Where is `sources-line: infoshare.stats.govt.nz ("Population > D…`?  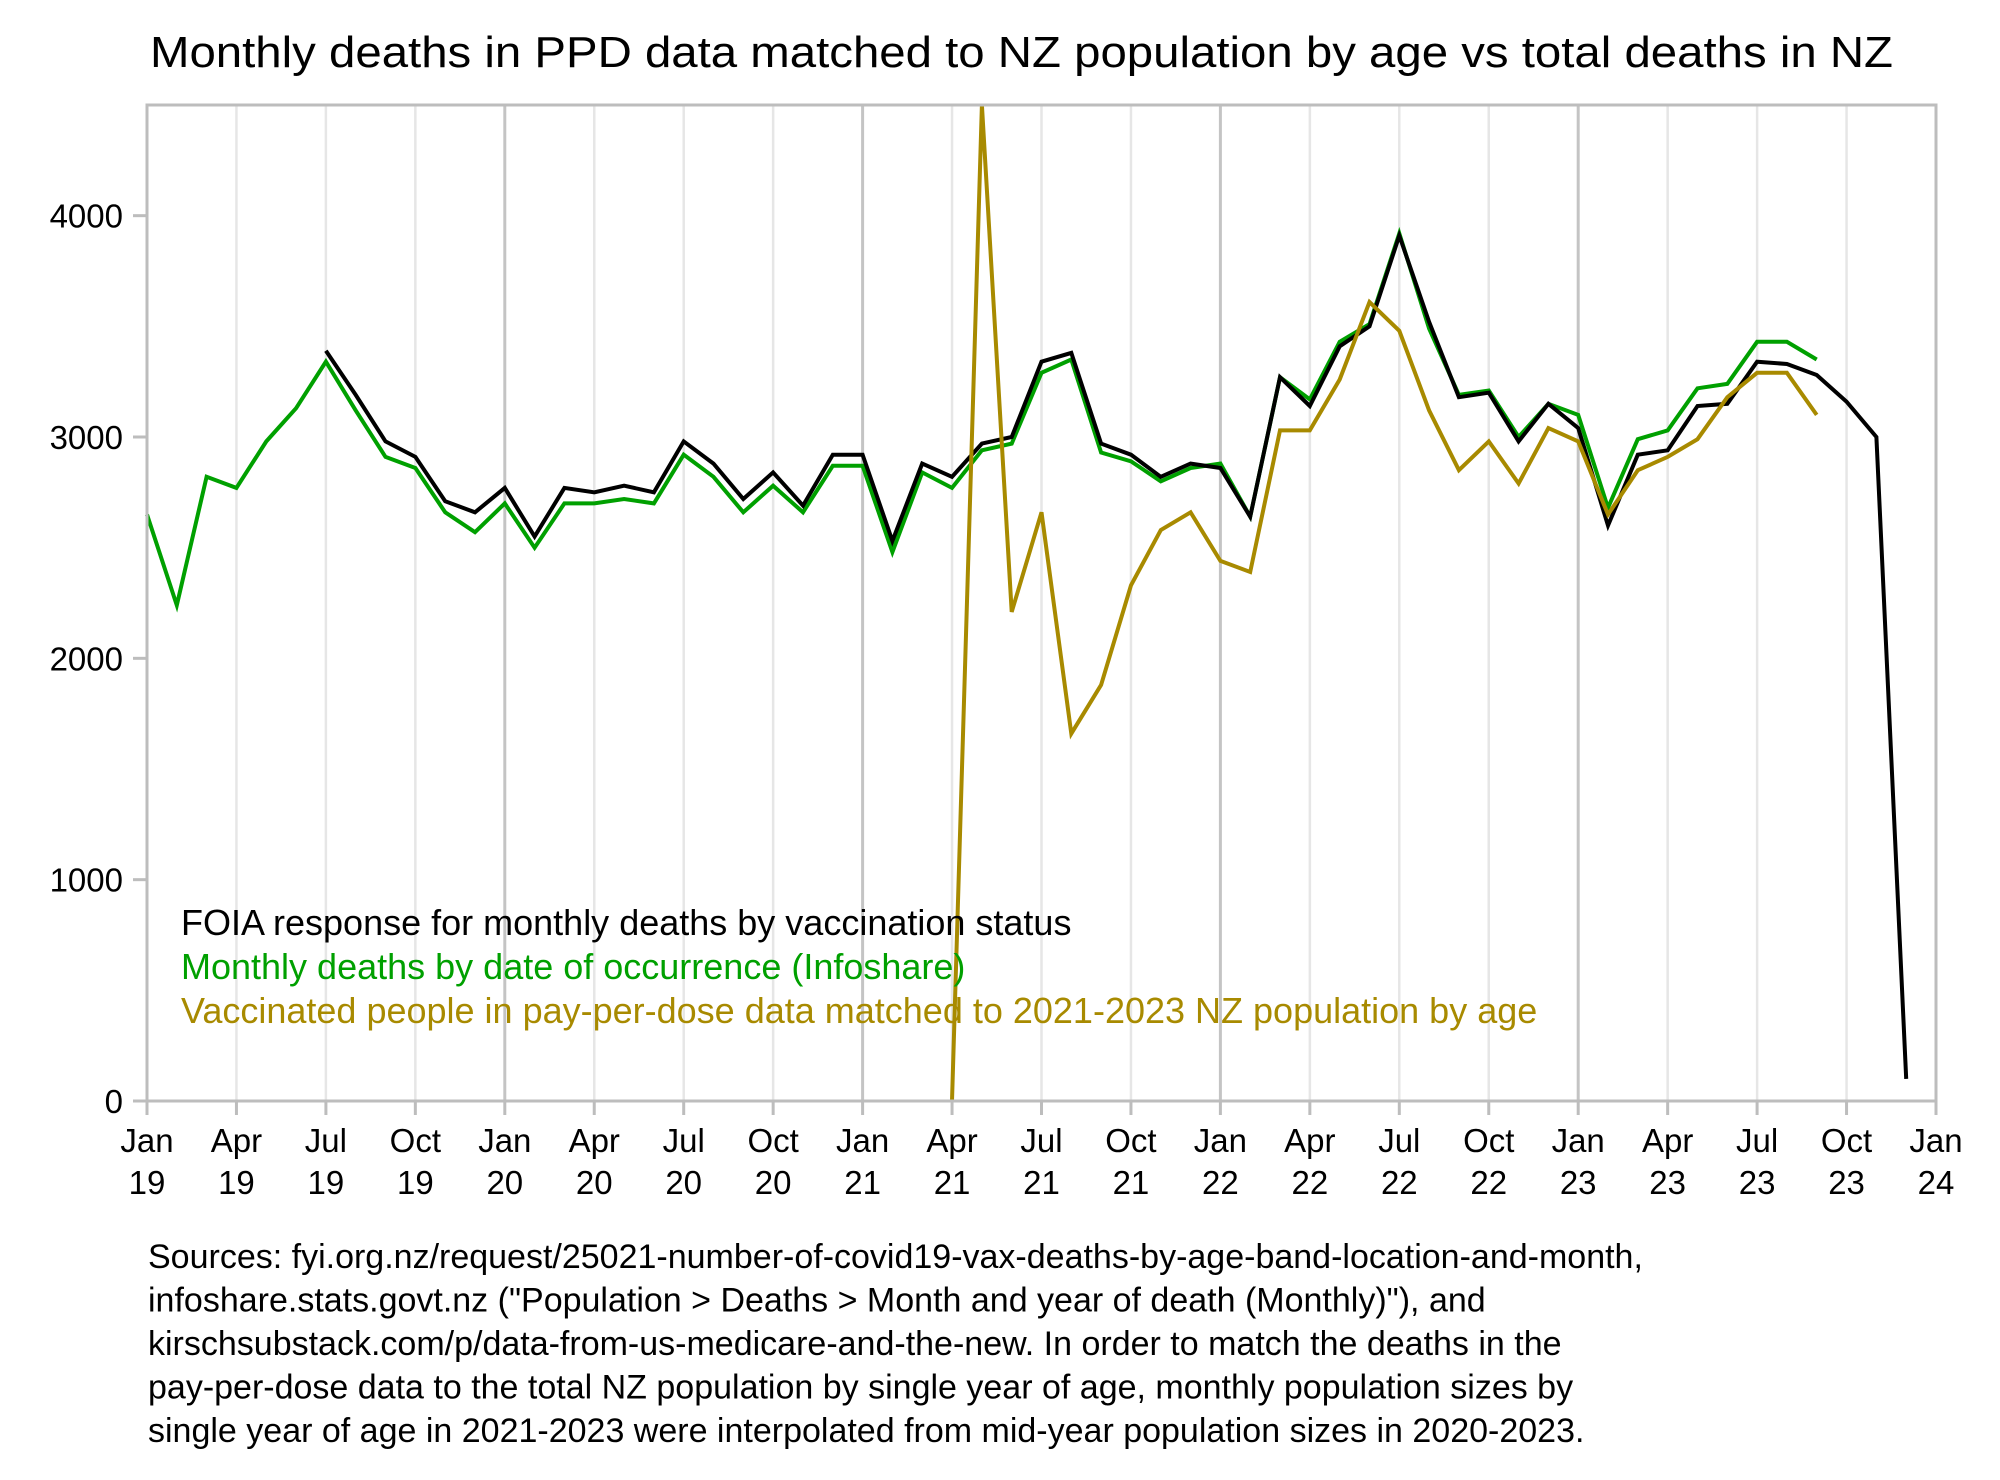 sources-line: infoshare.stats.govt.nz ("Population > D… is located at coordinates (817, 1301).